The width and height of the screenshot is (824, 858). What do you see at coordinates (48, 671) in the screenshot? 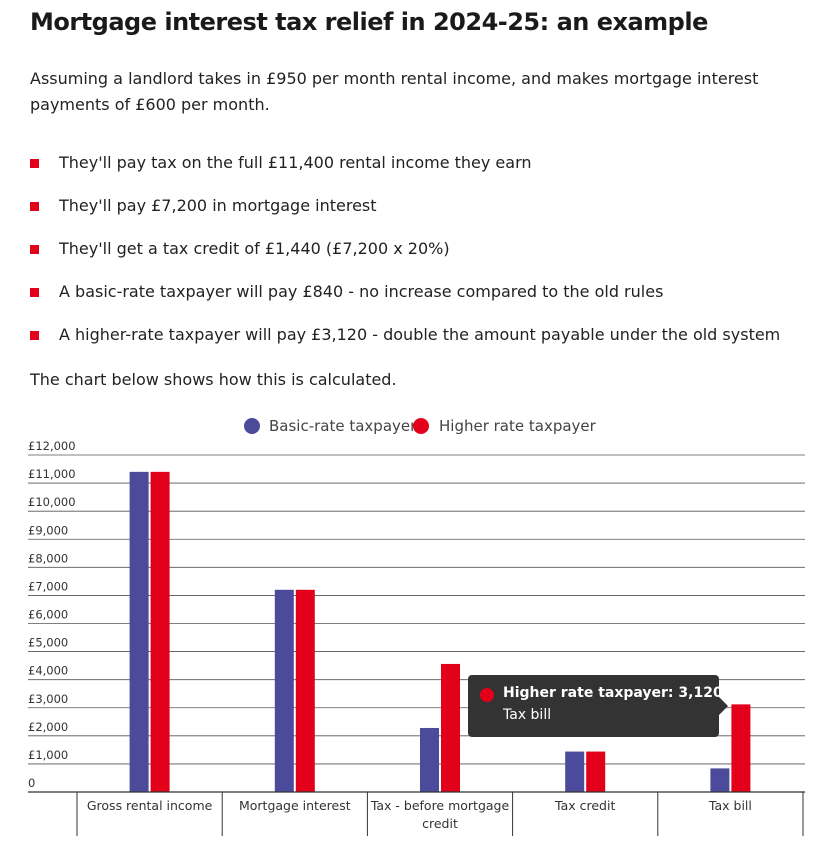
I see `y-tick-label: £4,000` at bounding box center [48, 671].